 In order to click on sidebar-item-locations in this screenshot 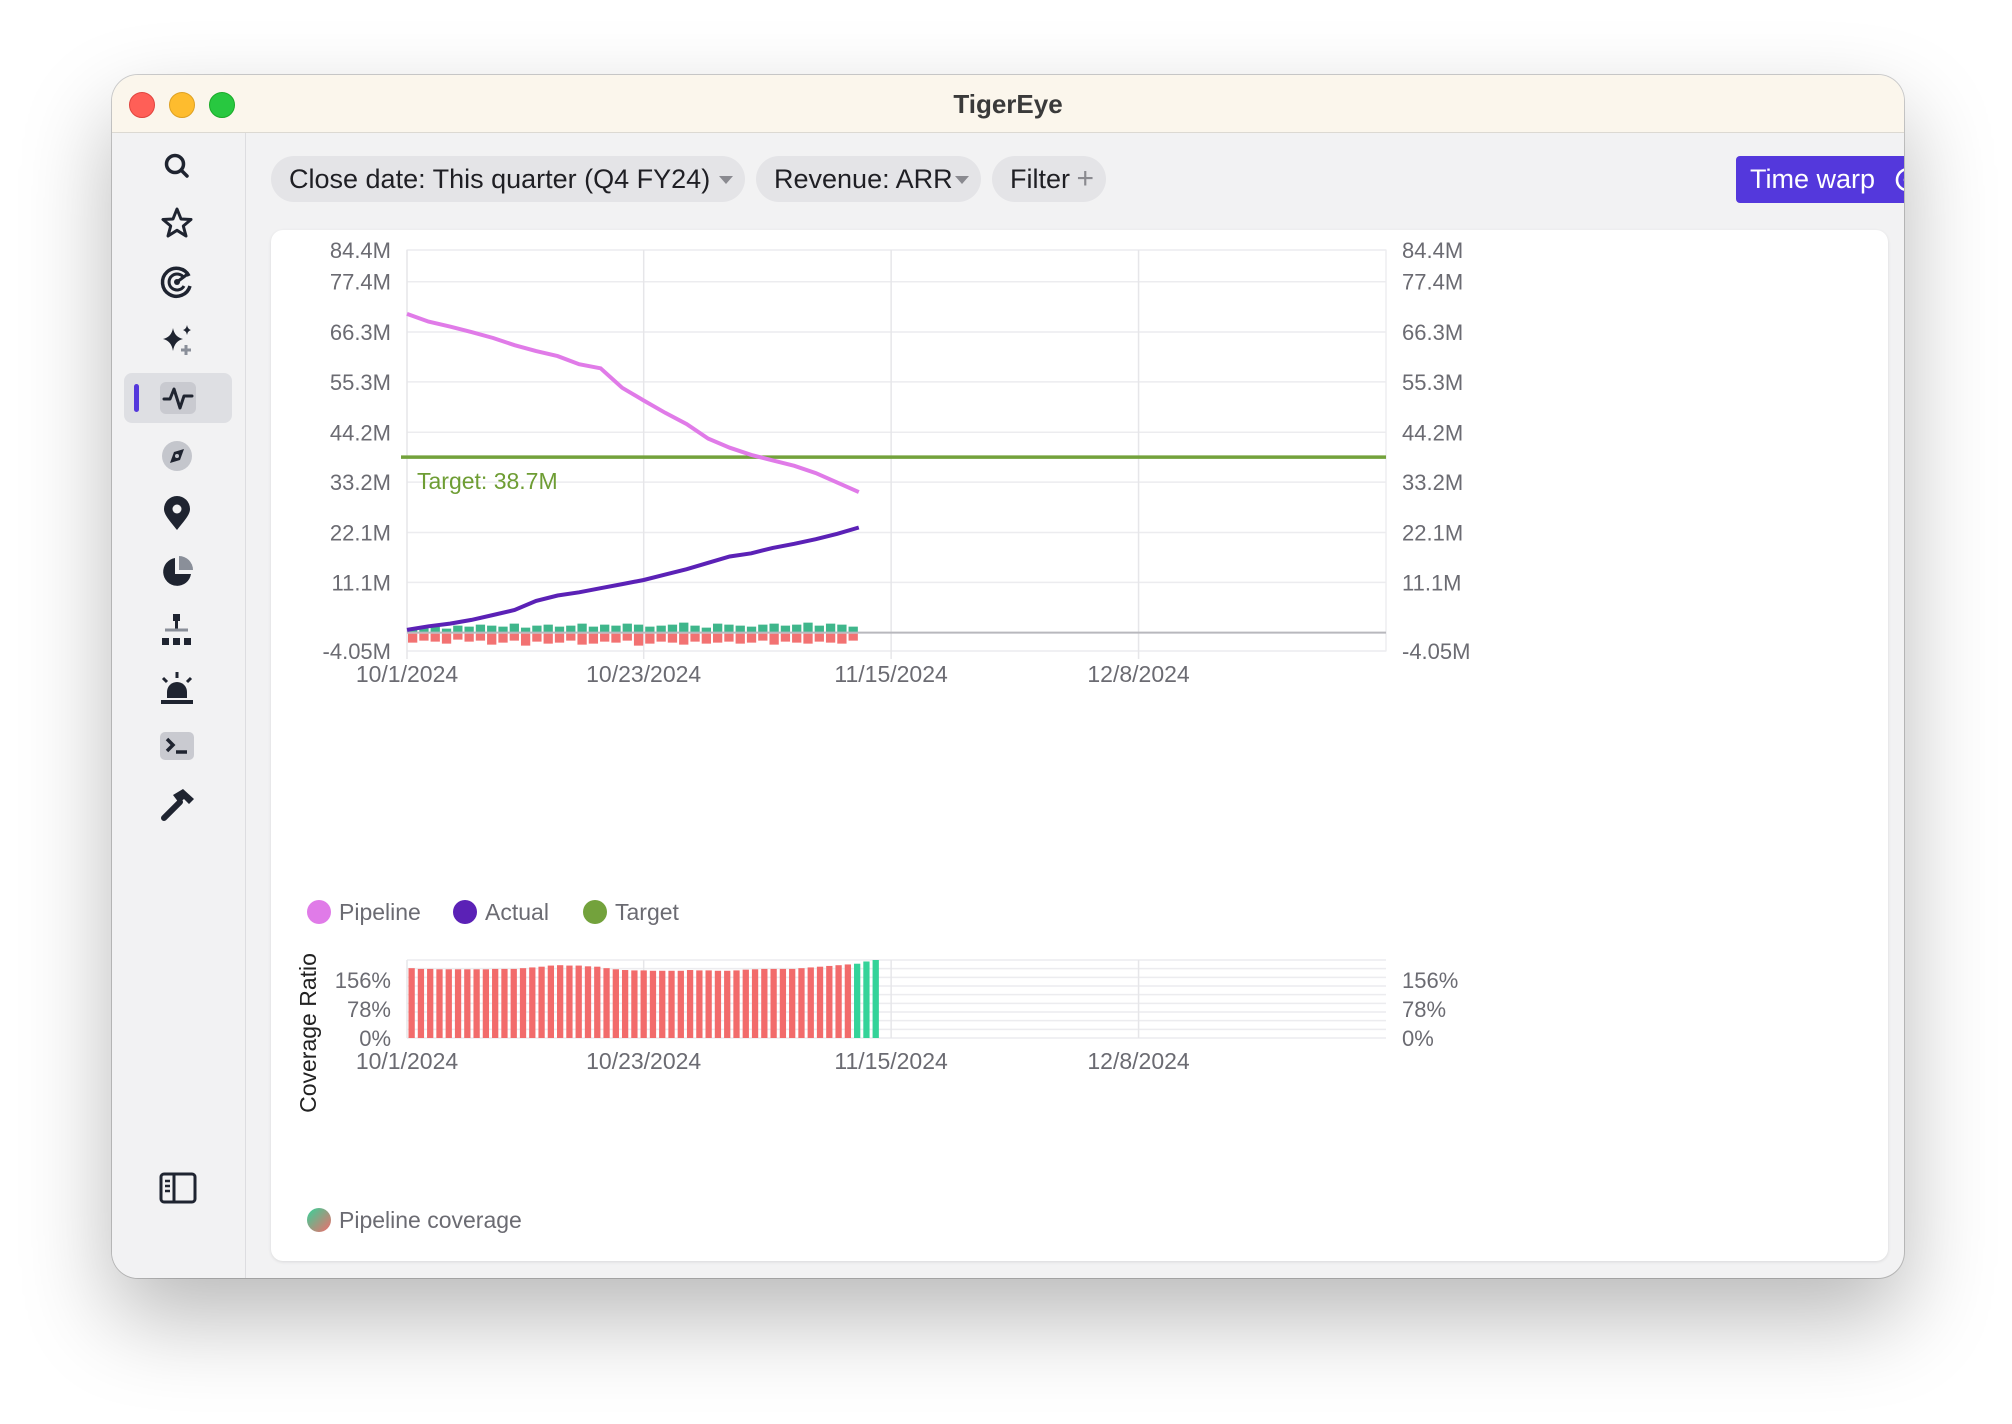, I will do `click(178, 514)`.